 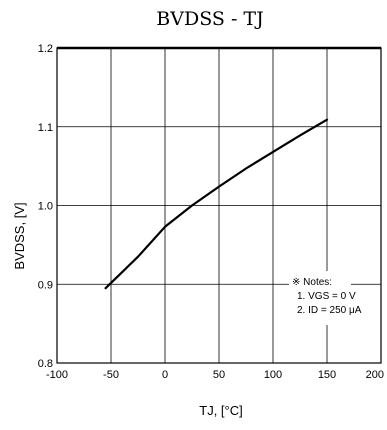 I want to click on y-tick-label: 1.0, so click(x=45, y=207).